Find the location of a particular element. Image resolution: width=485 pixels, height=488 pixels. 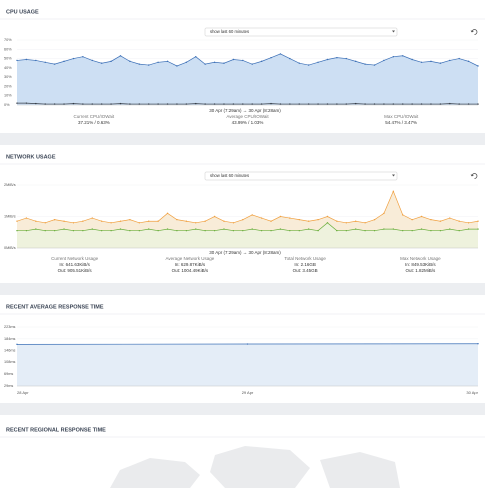

stat-label: Max Network Usage is located at coordinates (420, 258).